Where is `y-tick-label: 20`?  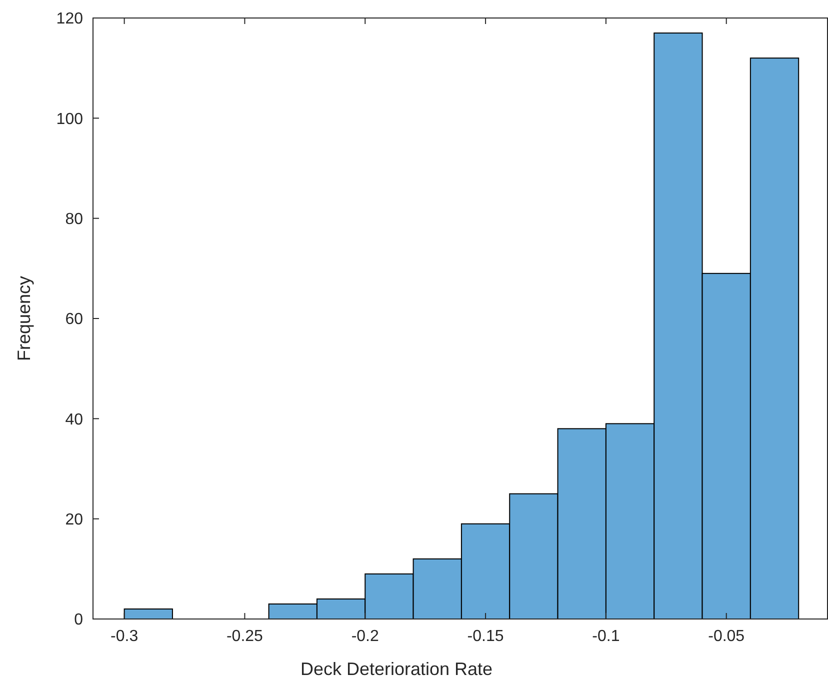 y-tick-label: 20 is located at coordinates (74, 519).